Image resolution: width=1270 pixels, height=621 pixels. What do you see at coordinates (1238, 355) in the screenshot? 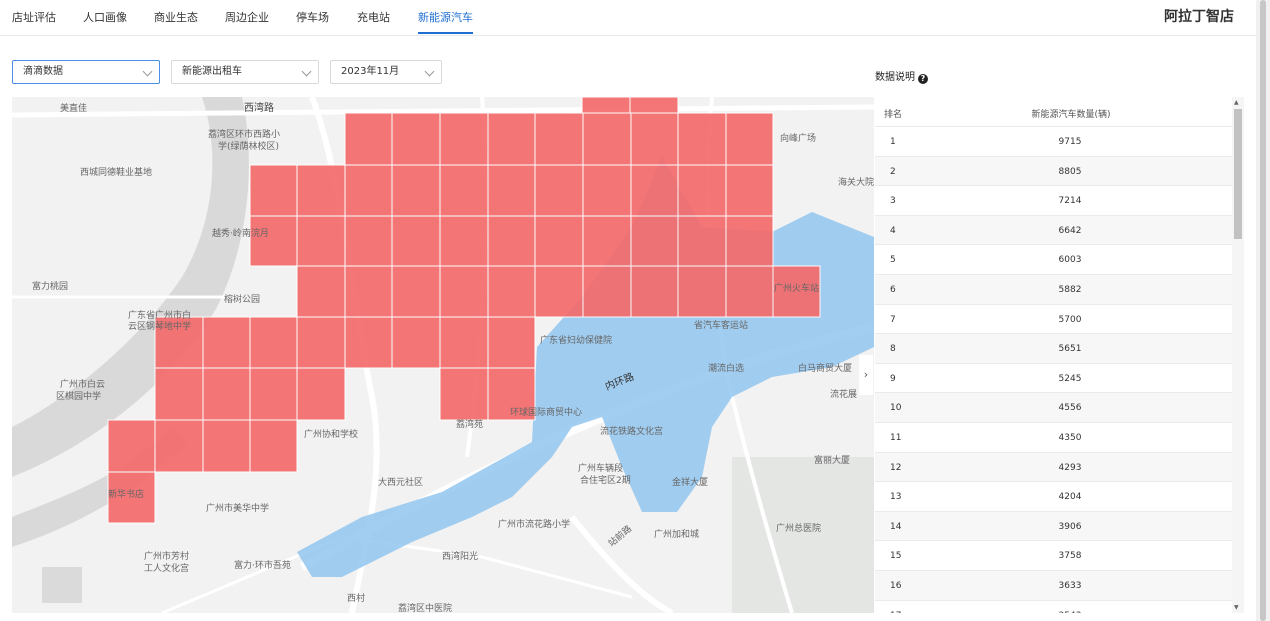
I see `table-scrollbar: ▲ ▼` at bounding box center [1238, 355].